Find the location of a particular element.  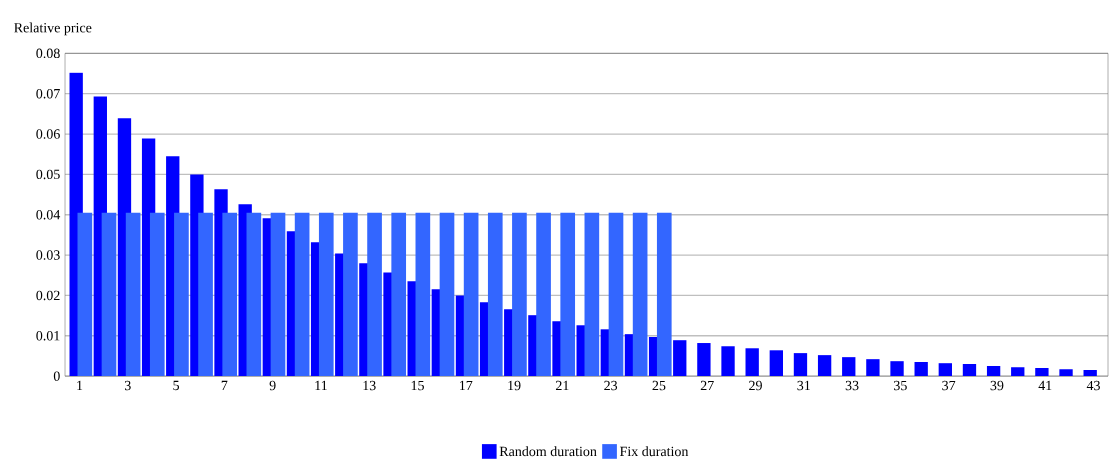

x-tick-label: 37 is located at coordinates (949, 385).